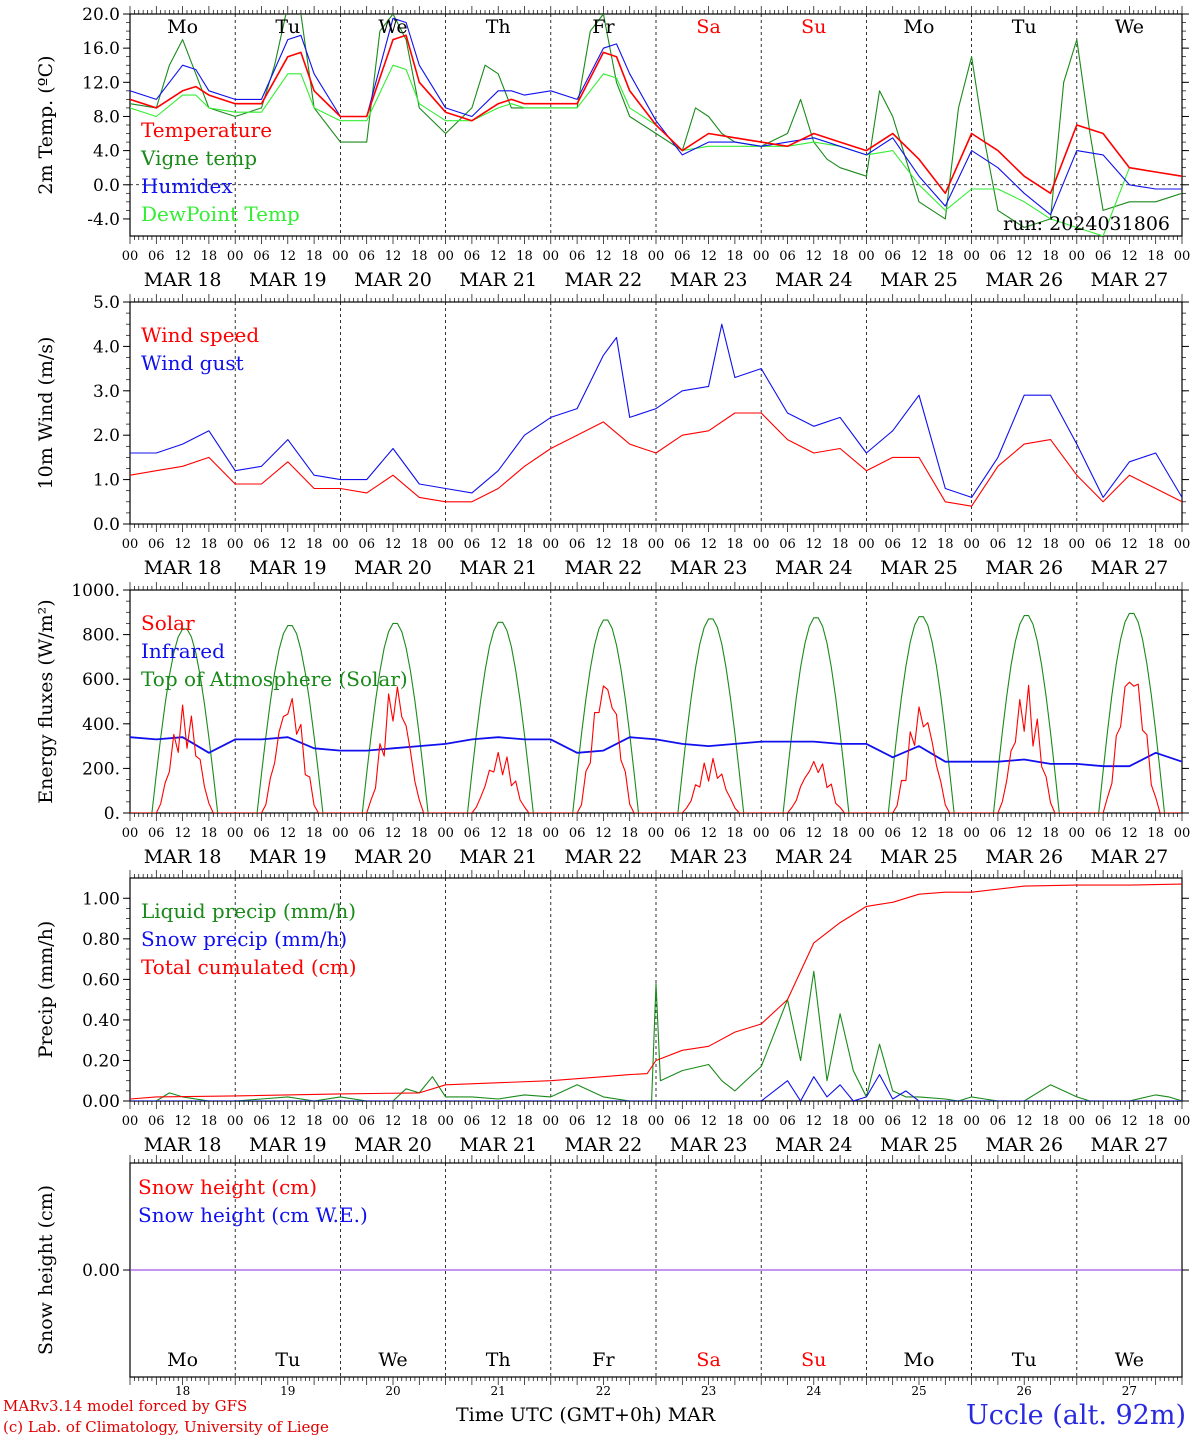 The image size is (1194, 1440). I want to click on legend-entry: Top of Atmosphere (Solar), so click(274, 679).